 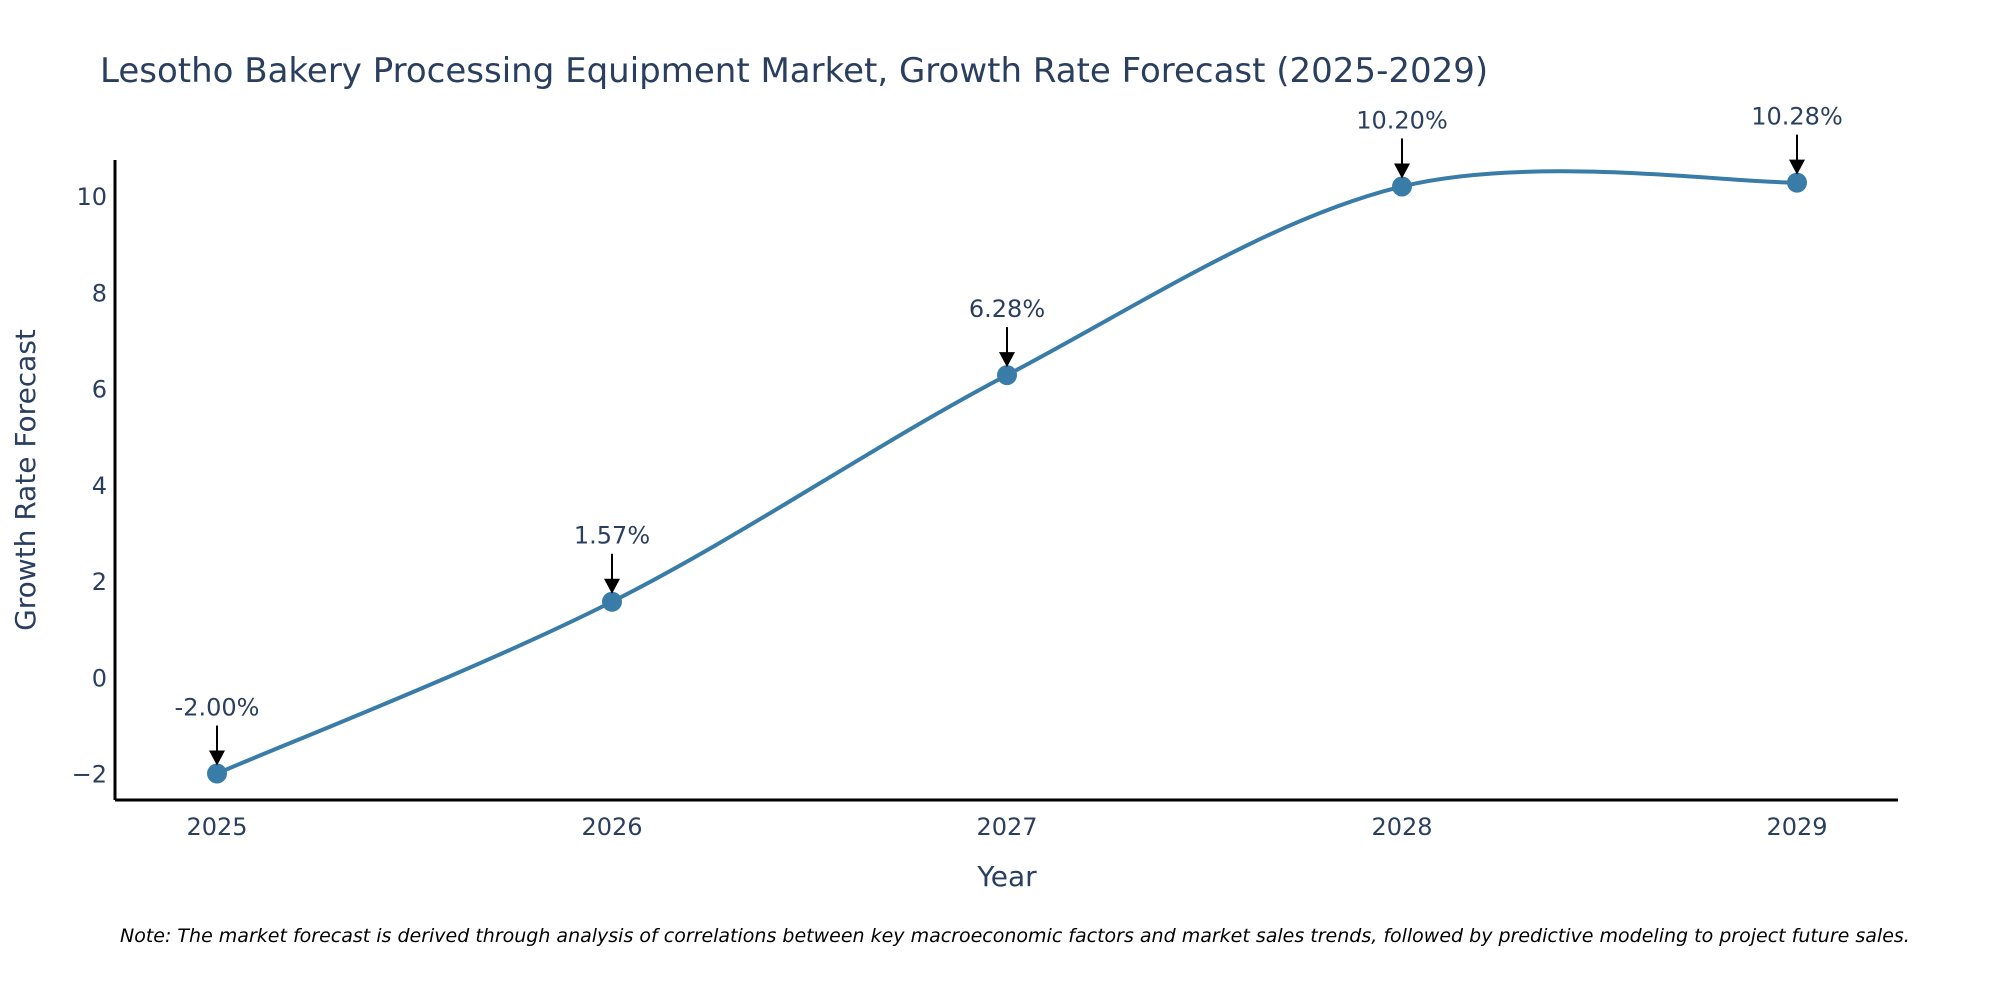 What do you see at coordinates (1006, 876) in the screenshot?
I see `x-axis-title: Year` at bounding box center [1006, 876].